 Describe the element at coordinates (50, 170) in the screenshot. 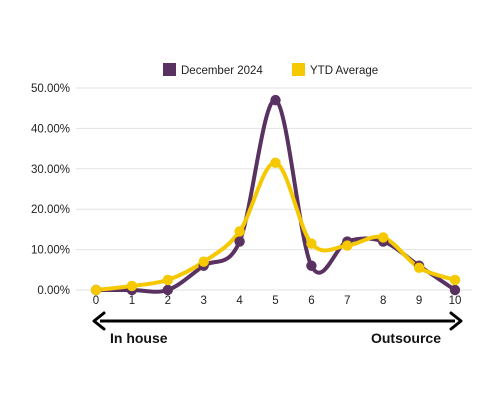

I see `y-tick-label: 30.00%` at that location.